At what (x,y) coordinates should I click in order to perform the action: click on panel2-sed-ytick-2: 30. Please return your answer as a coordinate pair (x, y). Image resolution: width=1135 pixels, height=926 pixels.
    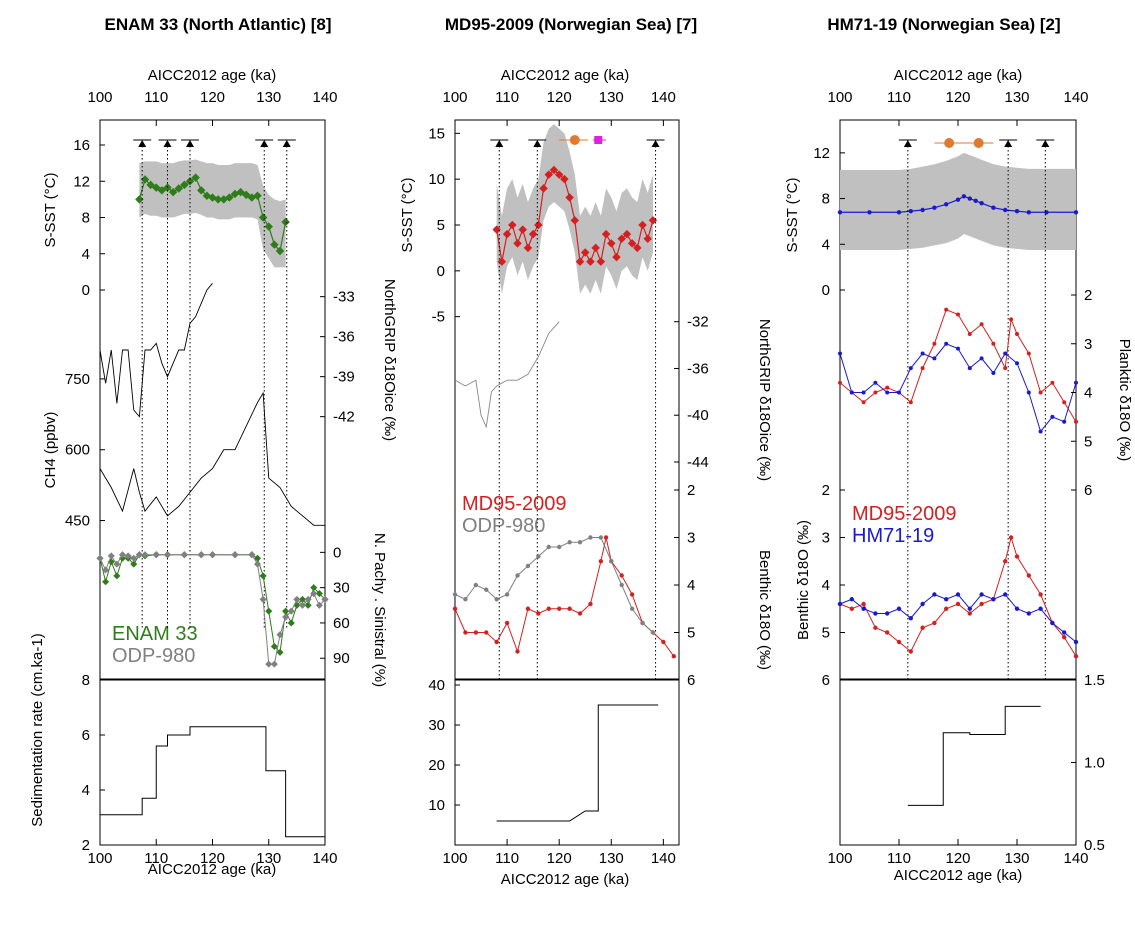
    Looking at the image, I should click on (436, 725).